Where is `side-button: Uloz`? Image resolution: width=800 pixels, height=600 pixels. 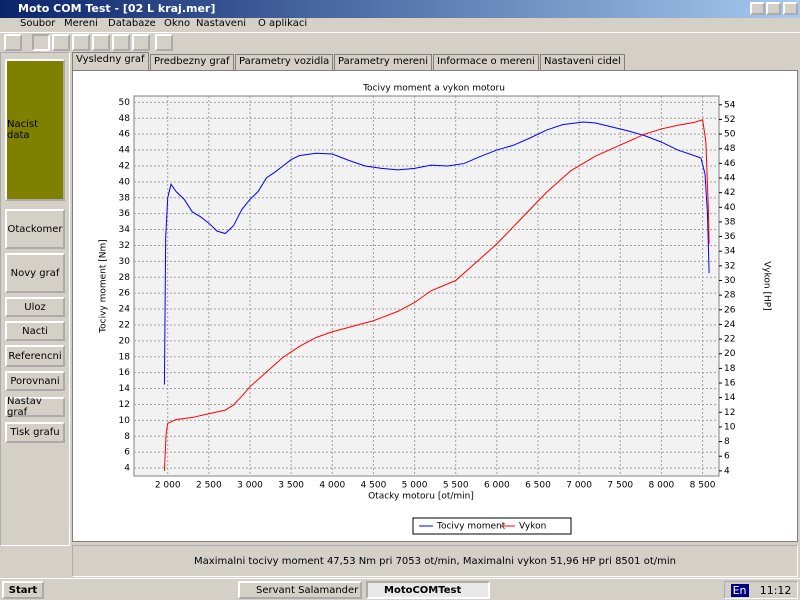 side-button: Uloz is located at coordinates (35, 307).